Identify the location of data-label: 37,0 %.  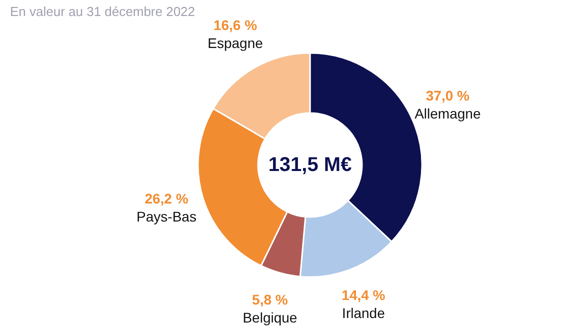
(448, 95).